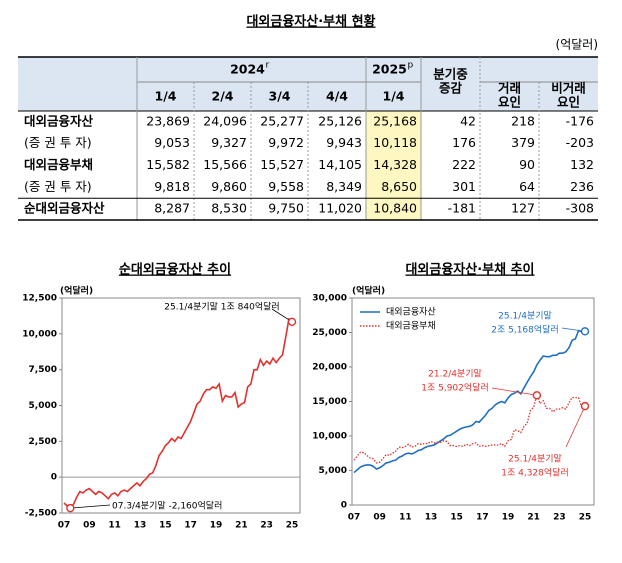  Describe the element at coordinates (464, 142) in the screenshot. I see `cell: 176` at that location.